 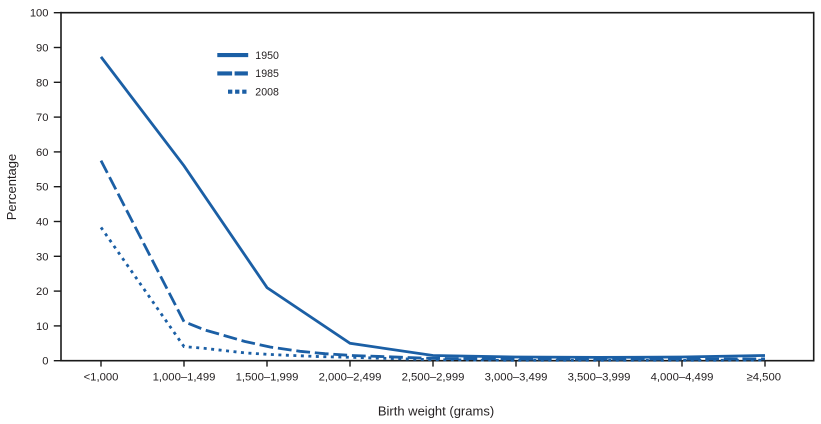 I want to click on svg-text: 60, so click(x=42, y=153).